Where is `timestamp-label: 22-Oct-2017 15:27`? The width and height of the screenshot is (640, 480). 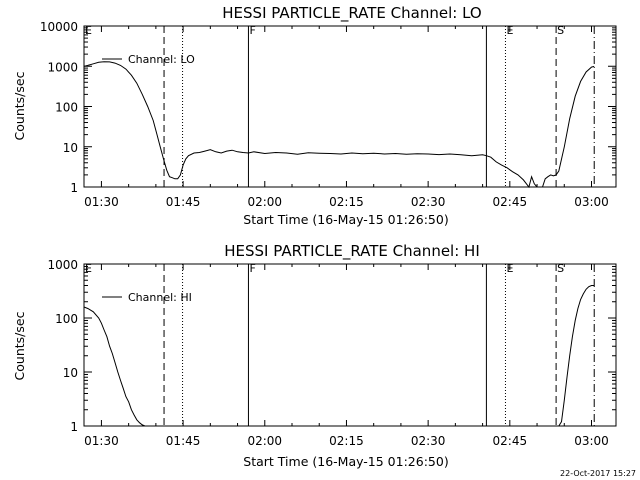 timestamp-label: 22-Oct-2017 15:27 is located at coordinates (598, 473).